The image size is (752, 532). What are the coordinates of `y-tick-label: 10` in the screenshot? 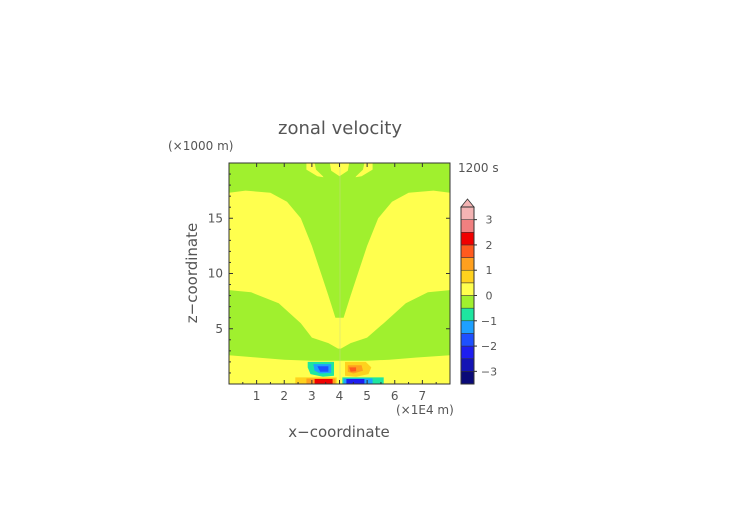 It's located at (215, 274).